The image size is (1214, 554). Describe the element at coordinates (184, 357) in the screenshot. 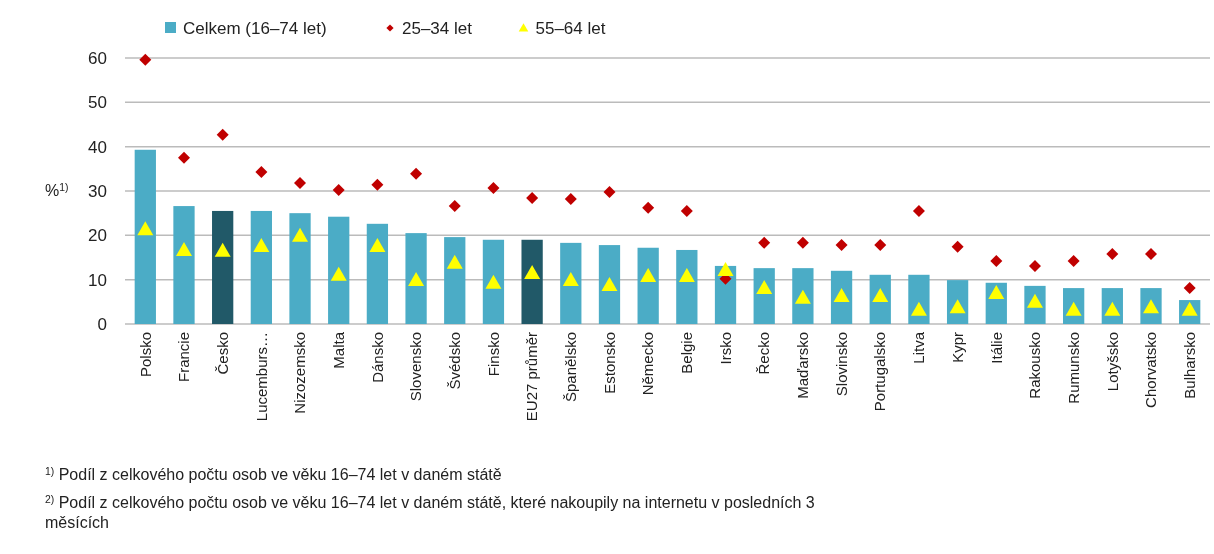

I see `x-tick-label: Francie` at that location.